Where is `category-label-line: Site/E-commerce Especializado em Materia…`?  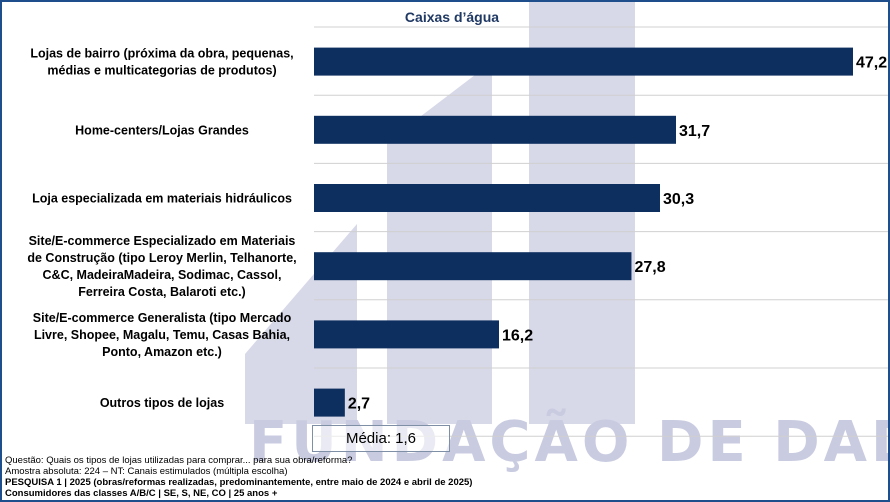
category-label-line: Site/E-commerce Especializado em Materia… is located at coordinates (162, 241).